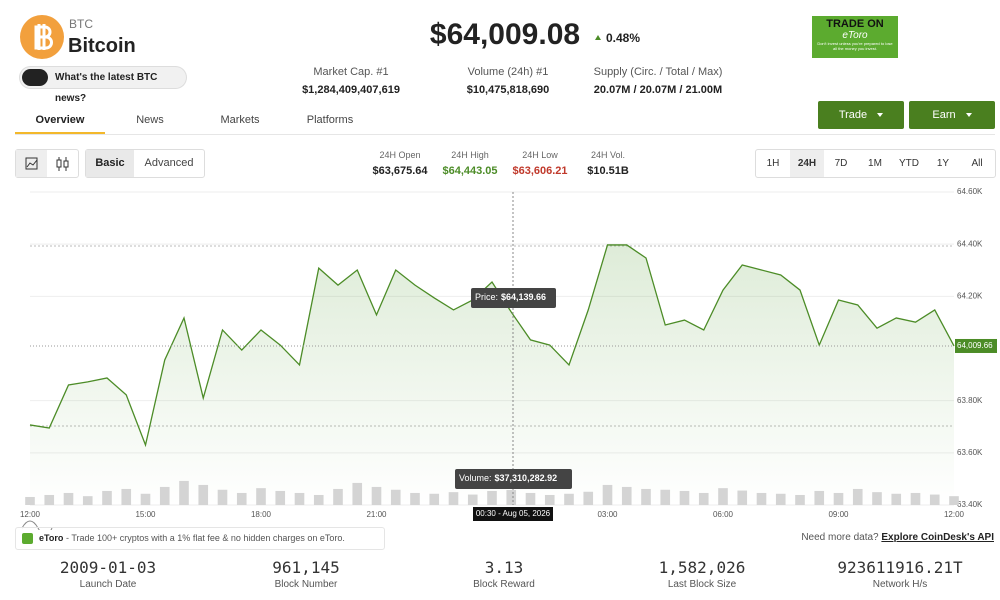 This screenshot has height=600, width=1000. I want to click on candle-chart-icon, so click(62, 163).